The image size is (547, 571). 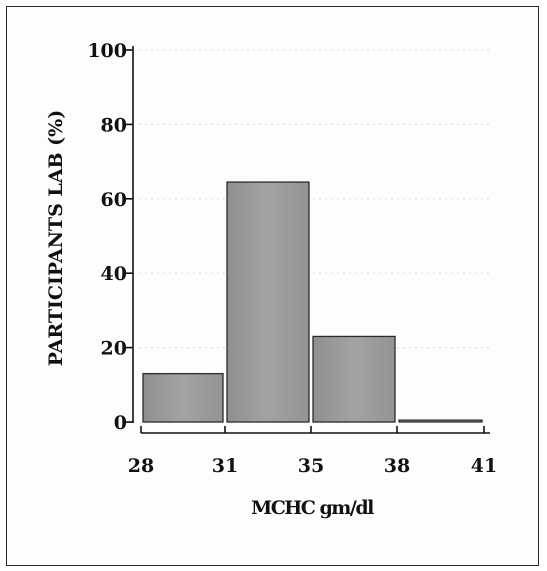 I want to click on y-tick-label-40: 40, so click(x=114, y=274).